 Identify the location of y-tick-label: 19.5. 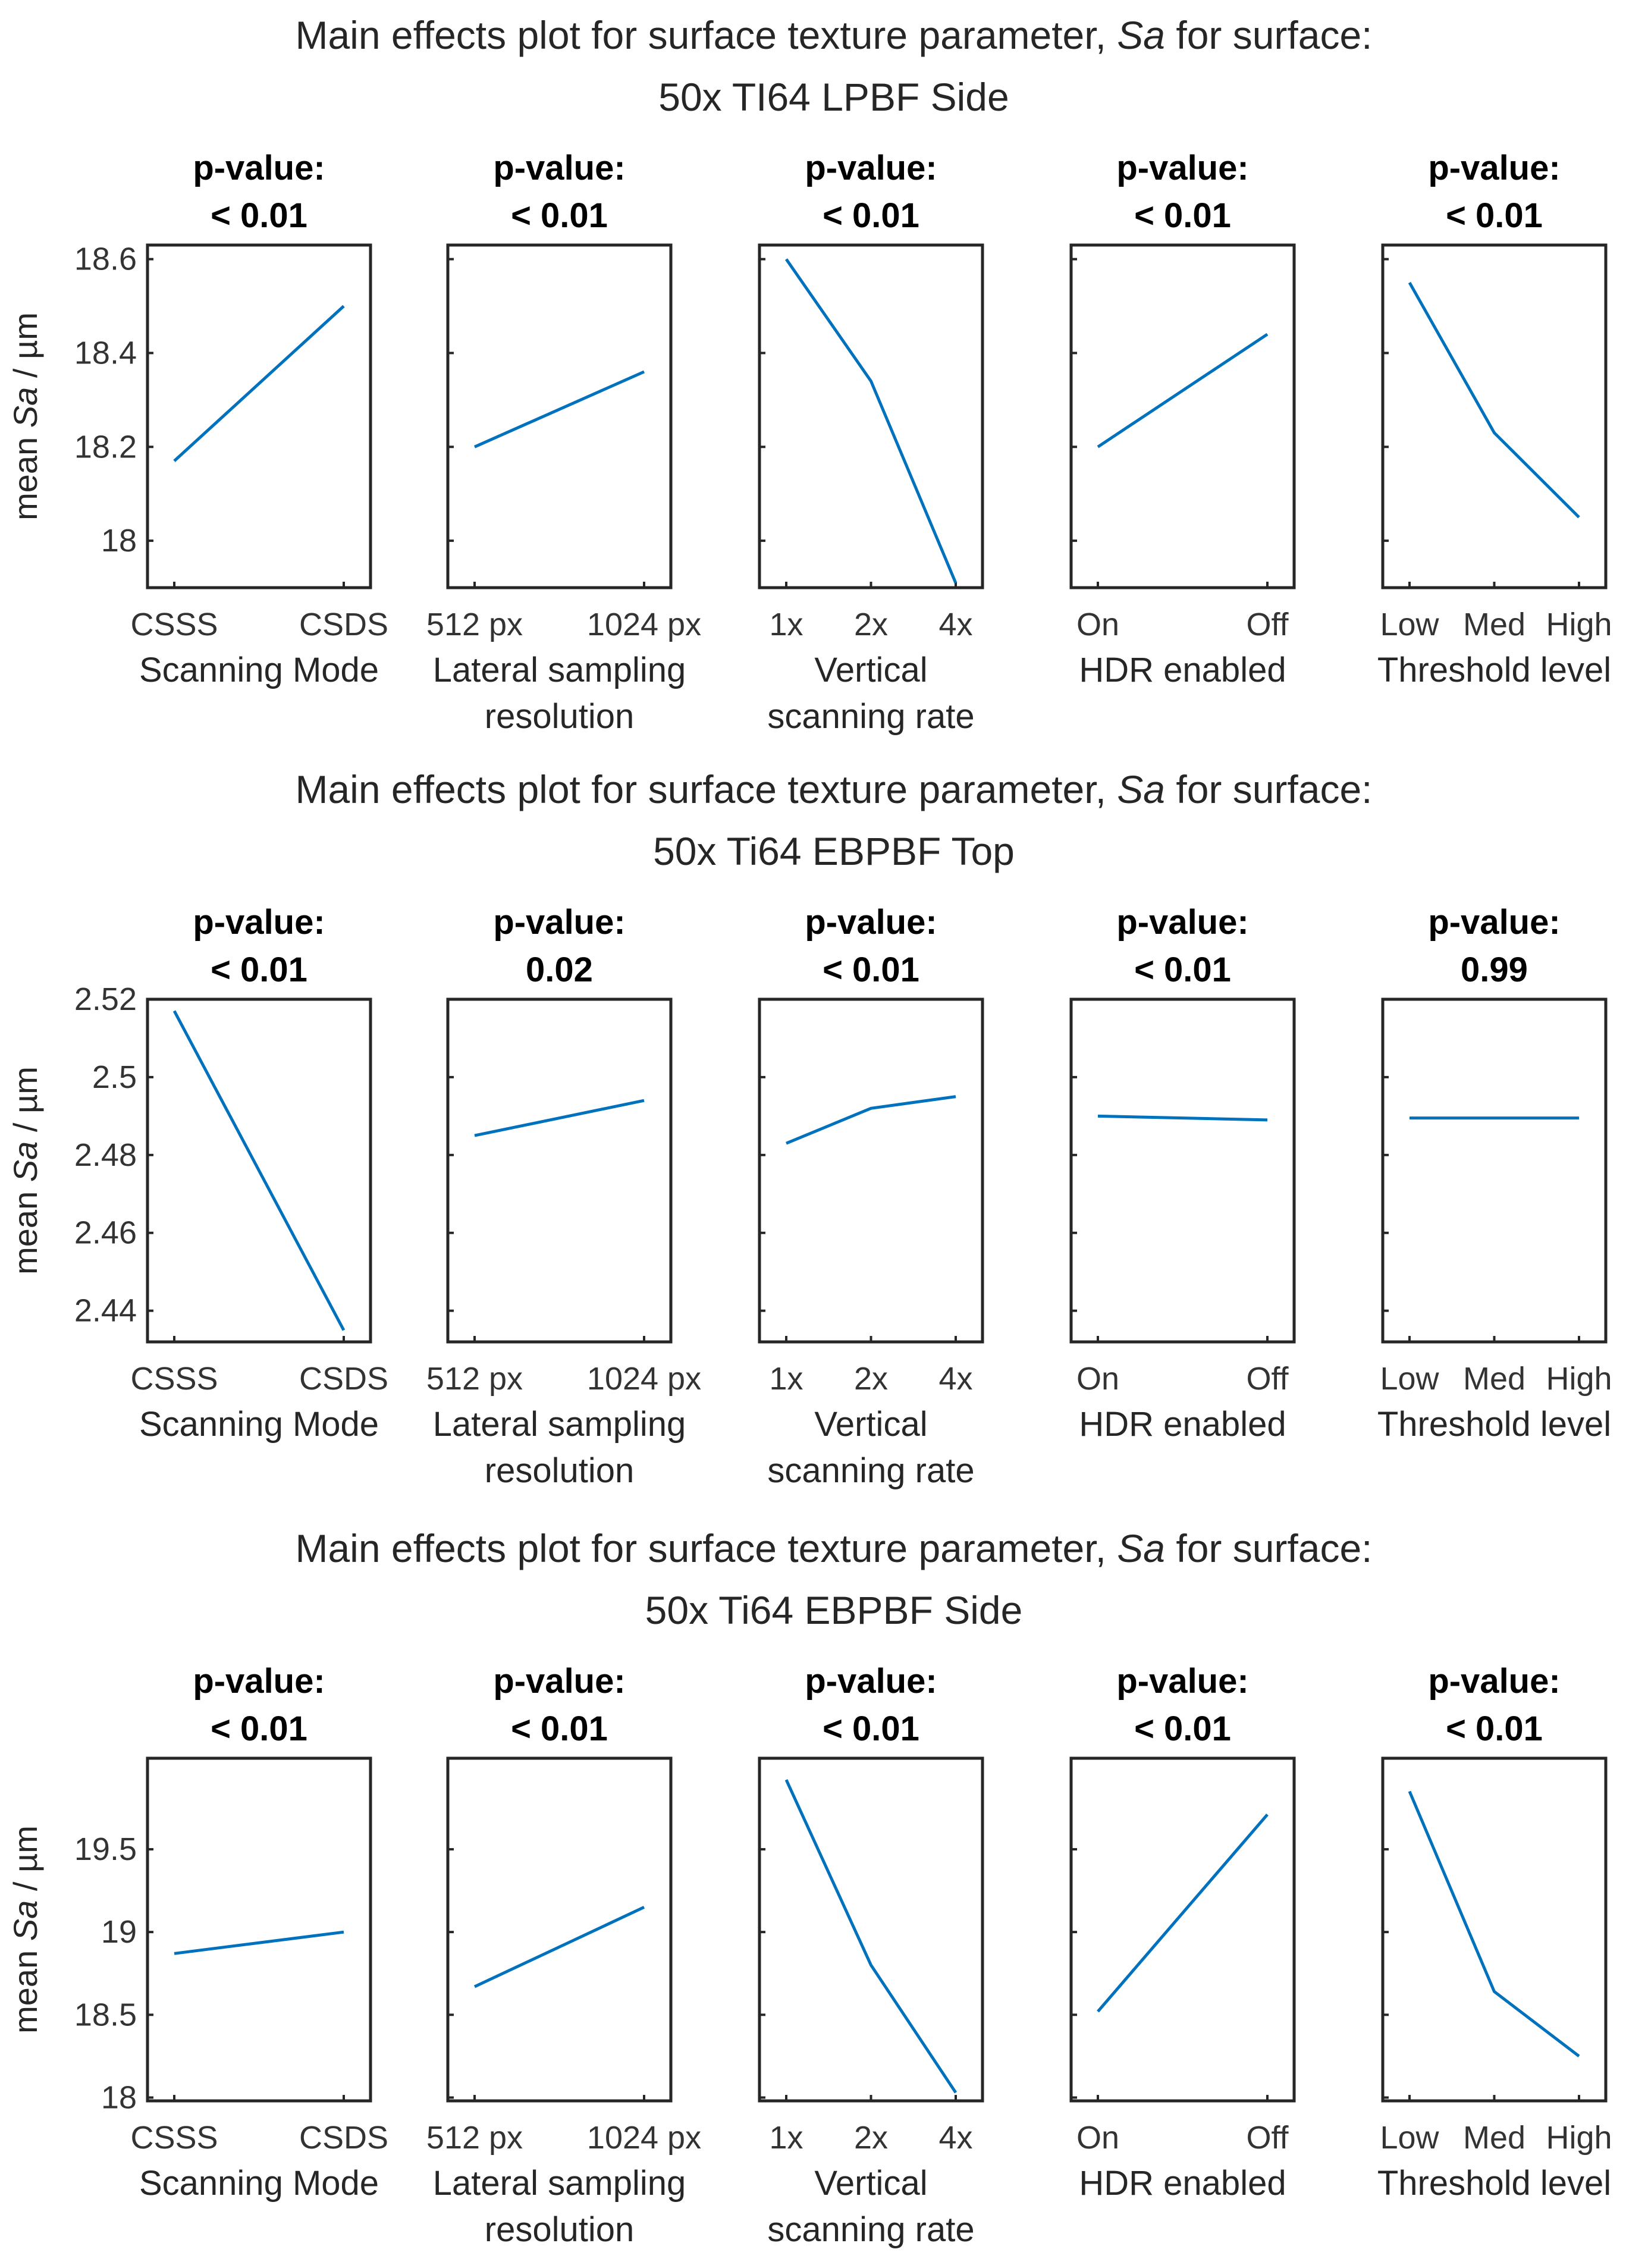
(105, 1849).